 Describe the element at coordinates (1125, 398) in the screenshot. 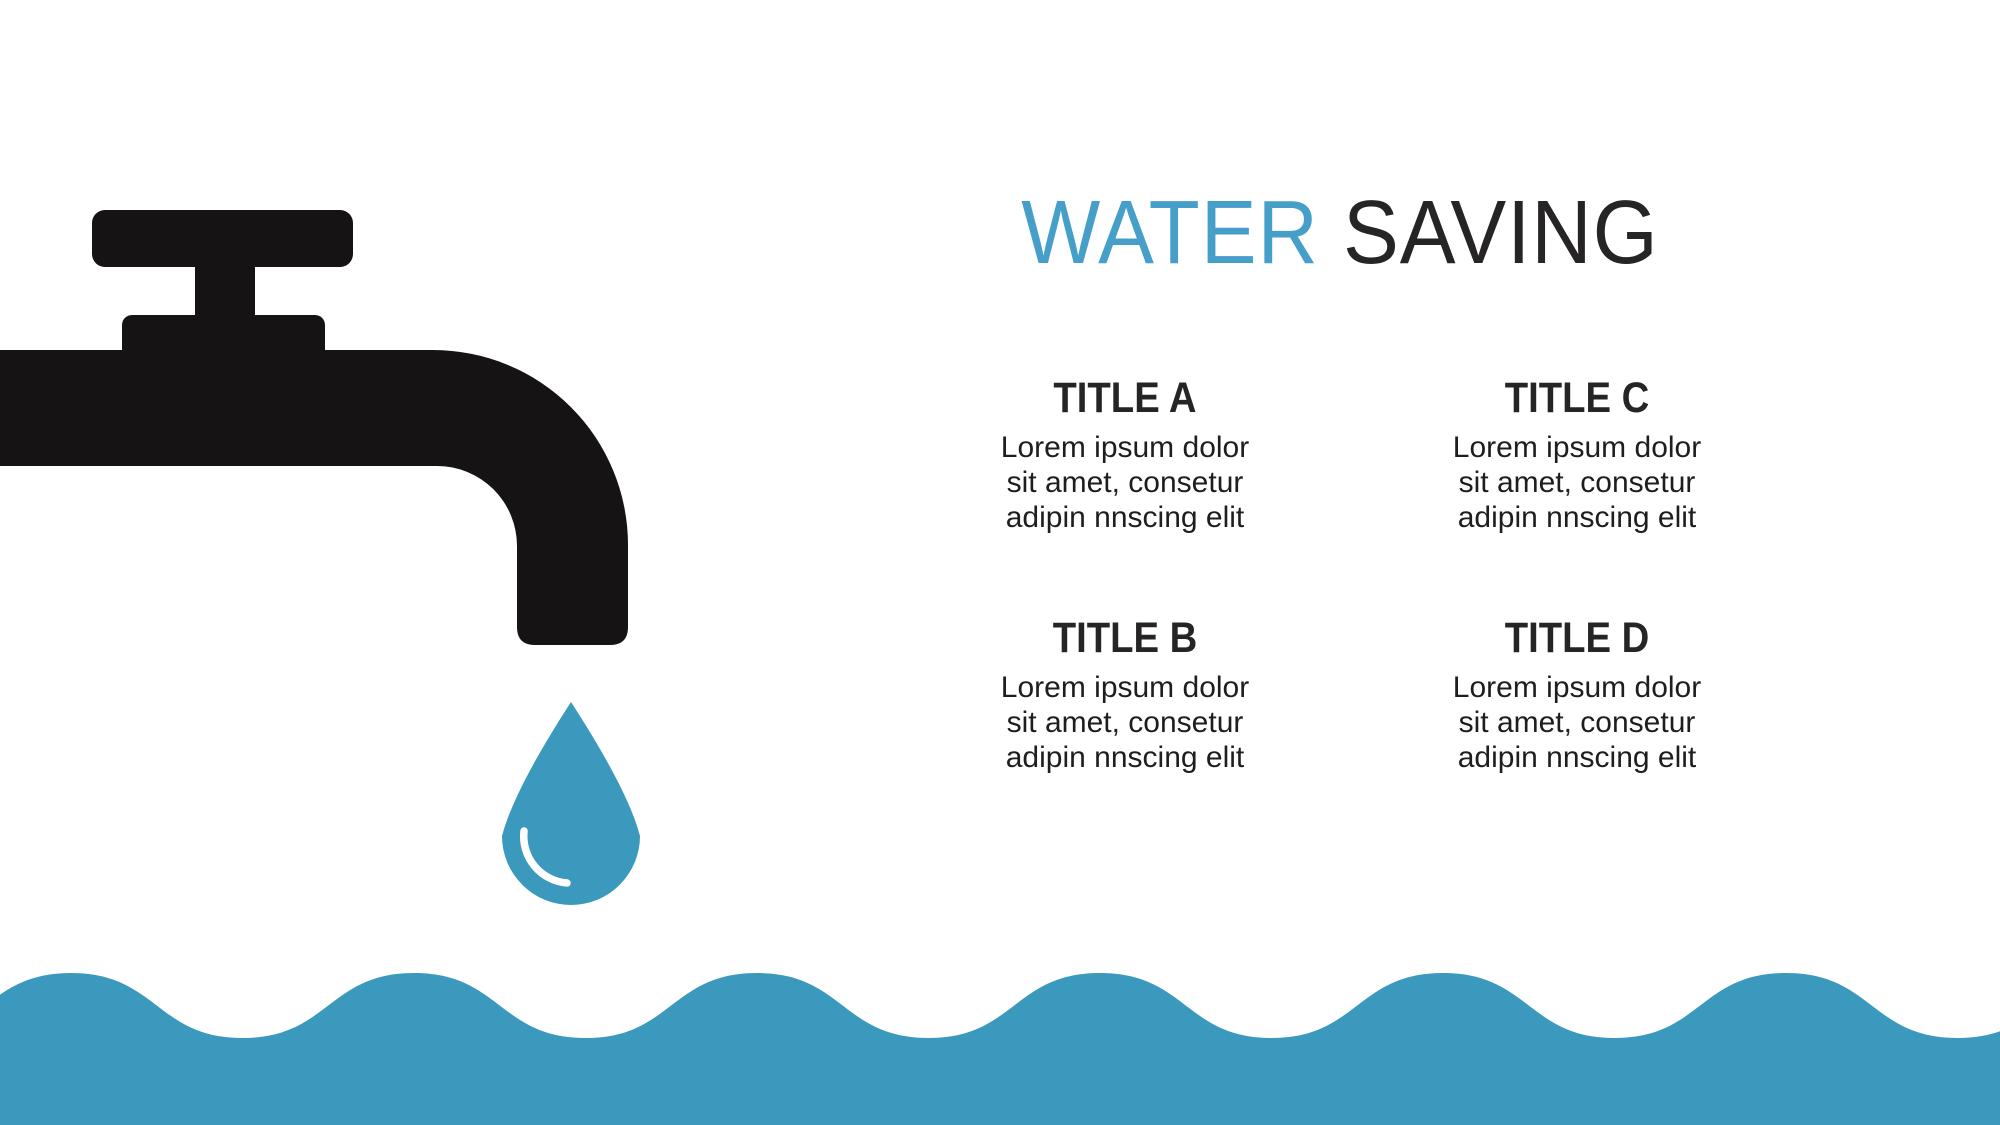

I see `section-a-title: TITLE A` at that location.